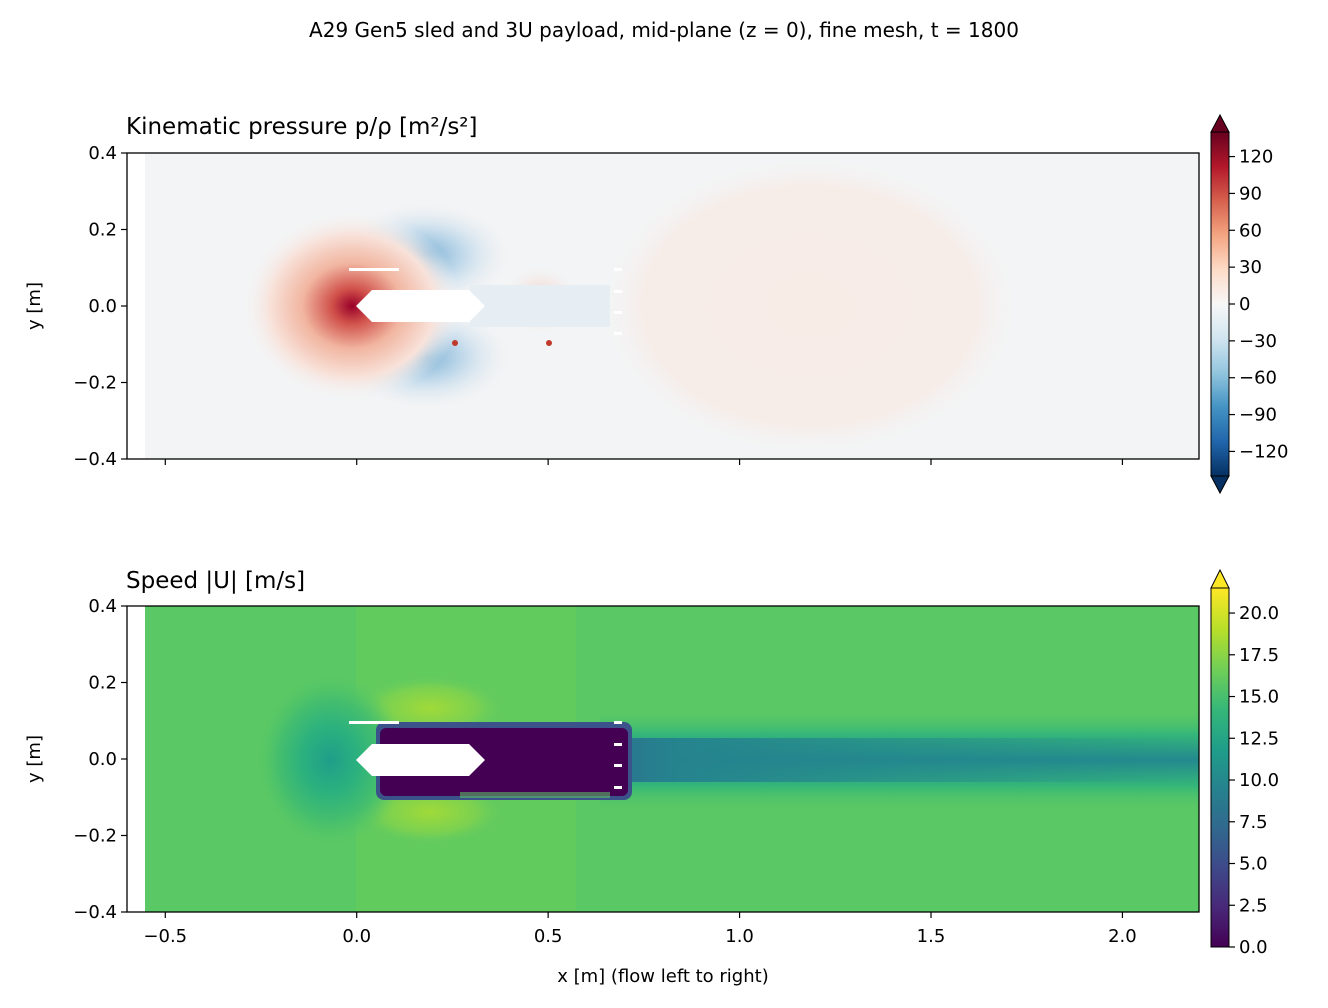  I want to click on speed-y-tick-label: 0.0, so click(102, 759).